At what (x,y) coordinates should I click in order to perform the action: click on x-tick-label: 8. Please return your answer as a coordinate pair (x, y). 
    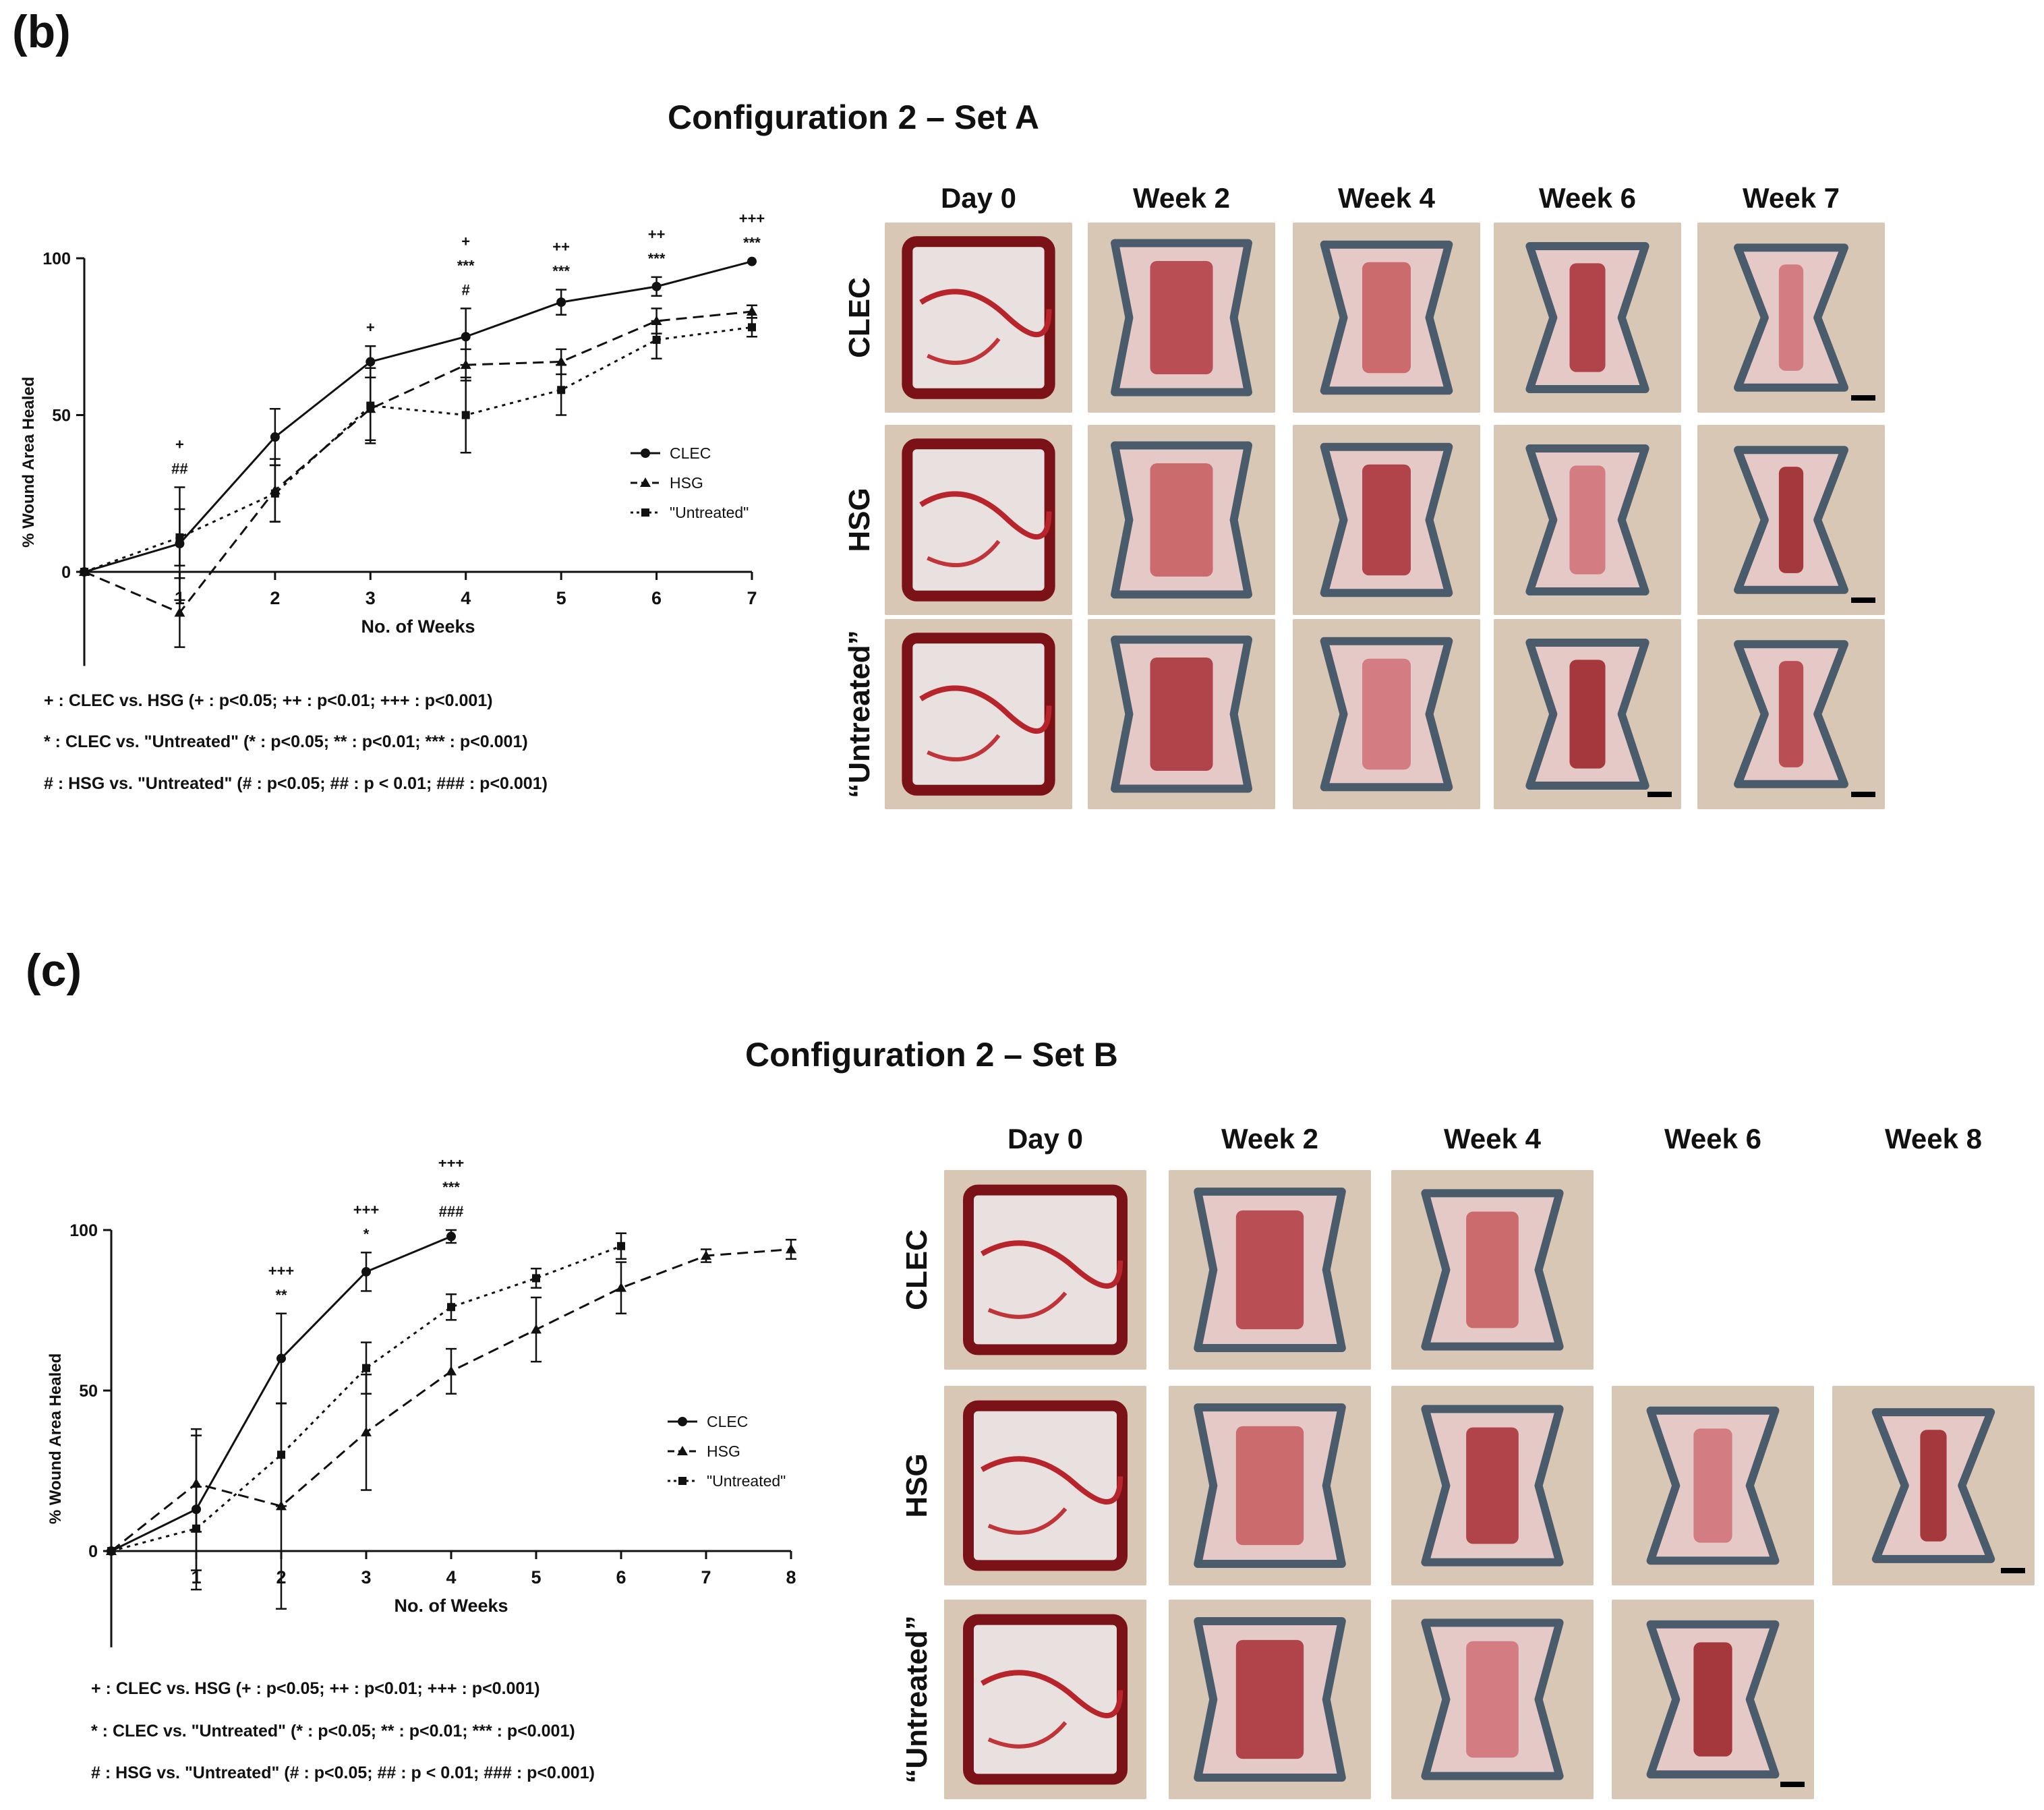
    Looking at the image, I should click on (791, 1577).